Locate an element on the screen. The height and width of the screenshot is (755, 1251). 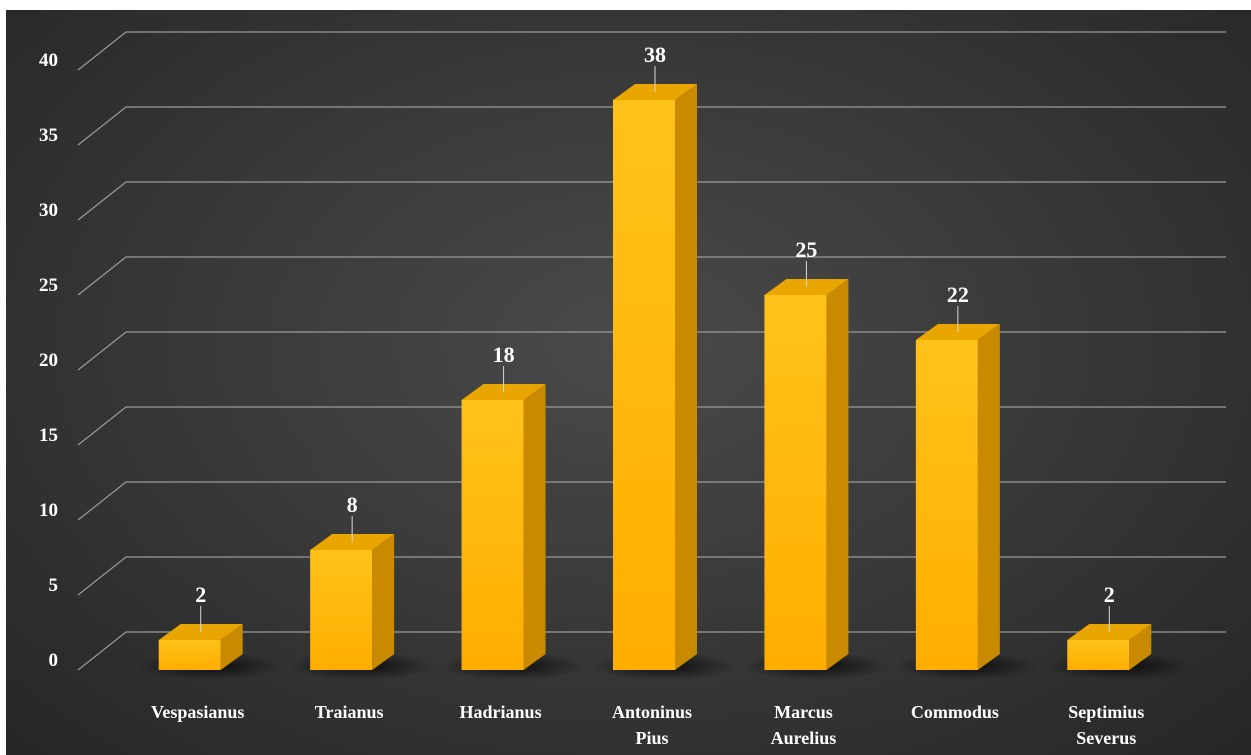
x-tick-label: Antoninus is located at coordinates (652, 712).